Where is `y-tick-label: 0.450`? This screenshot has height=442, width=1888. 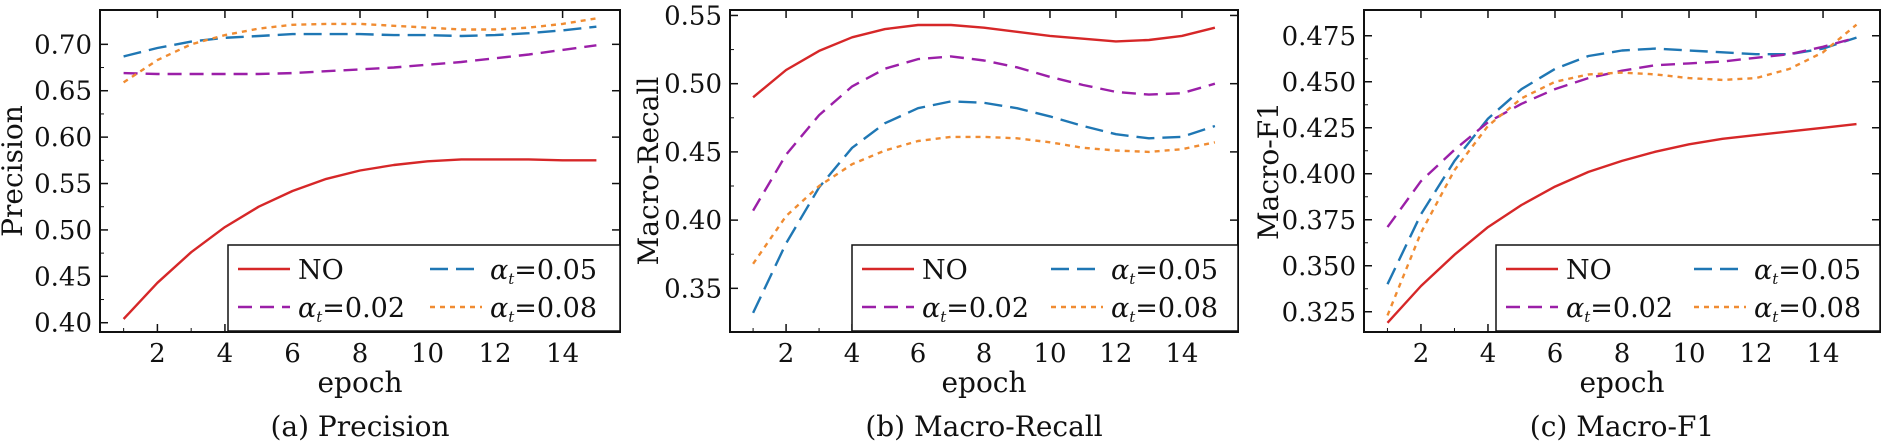 y-tick-label: 0.450 is located at coordinates (1319, 83).